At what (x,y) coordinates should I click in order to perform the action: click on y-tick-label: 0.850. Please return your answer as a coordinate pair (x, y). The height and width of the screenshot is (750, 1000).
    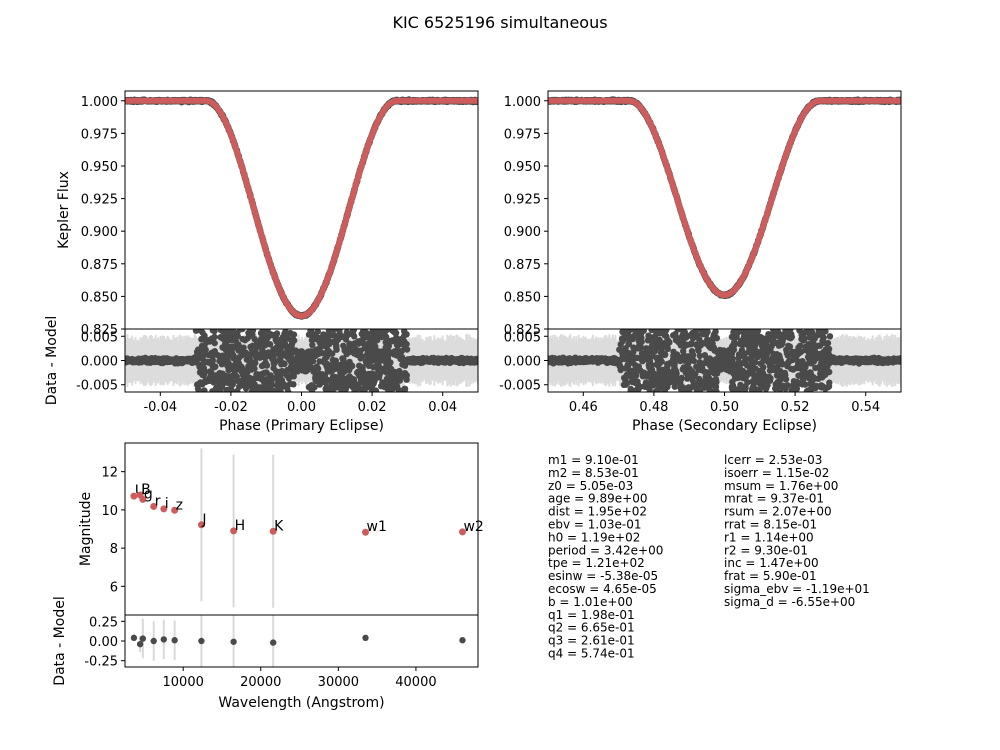
    Looking at the image, I should click on (99, 297).